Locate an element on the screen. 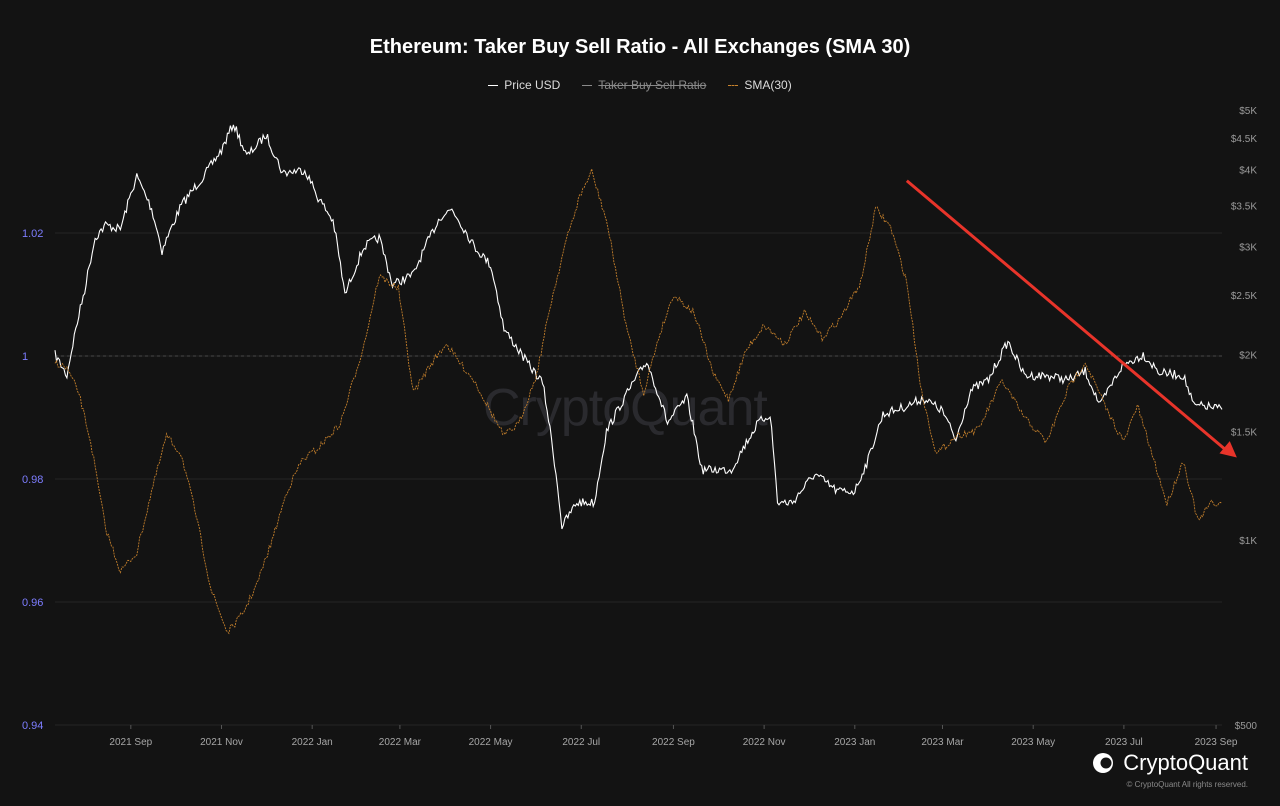 This screenshot has height=806, width=1280. brand-logo: CryptoQuant is located at coordinates (1169, 763).